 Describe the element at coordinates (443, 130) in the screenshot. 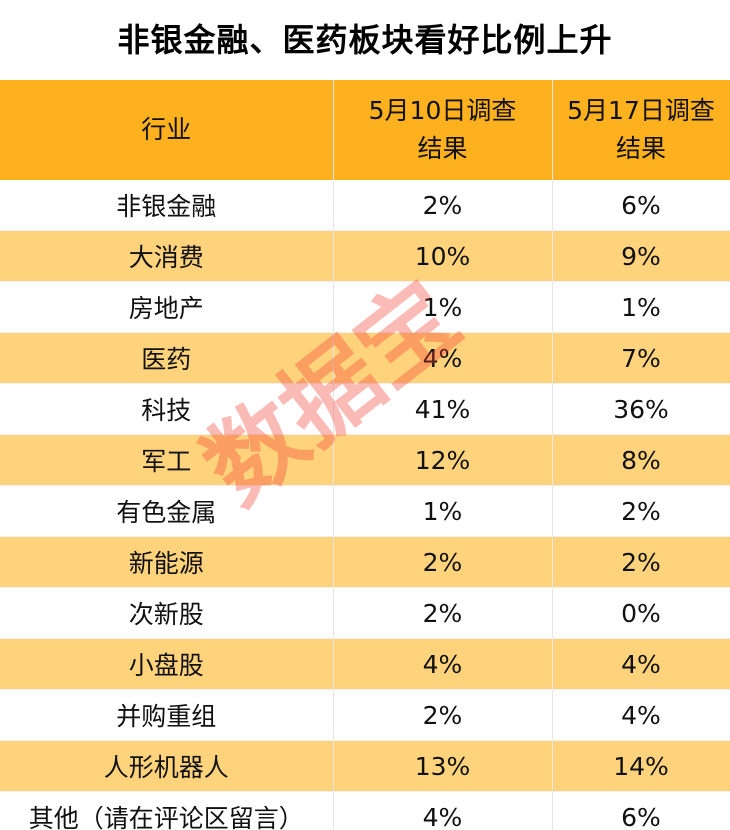

I see `header-may10: 5月10日调查 结果` at that location.